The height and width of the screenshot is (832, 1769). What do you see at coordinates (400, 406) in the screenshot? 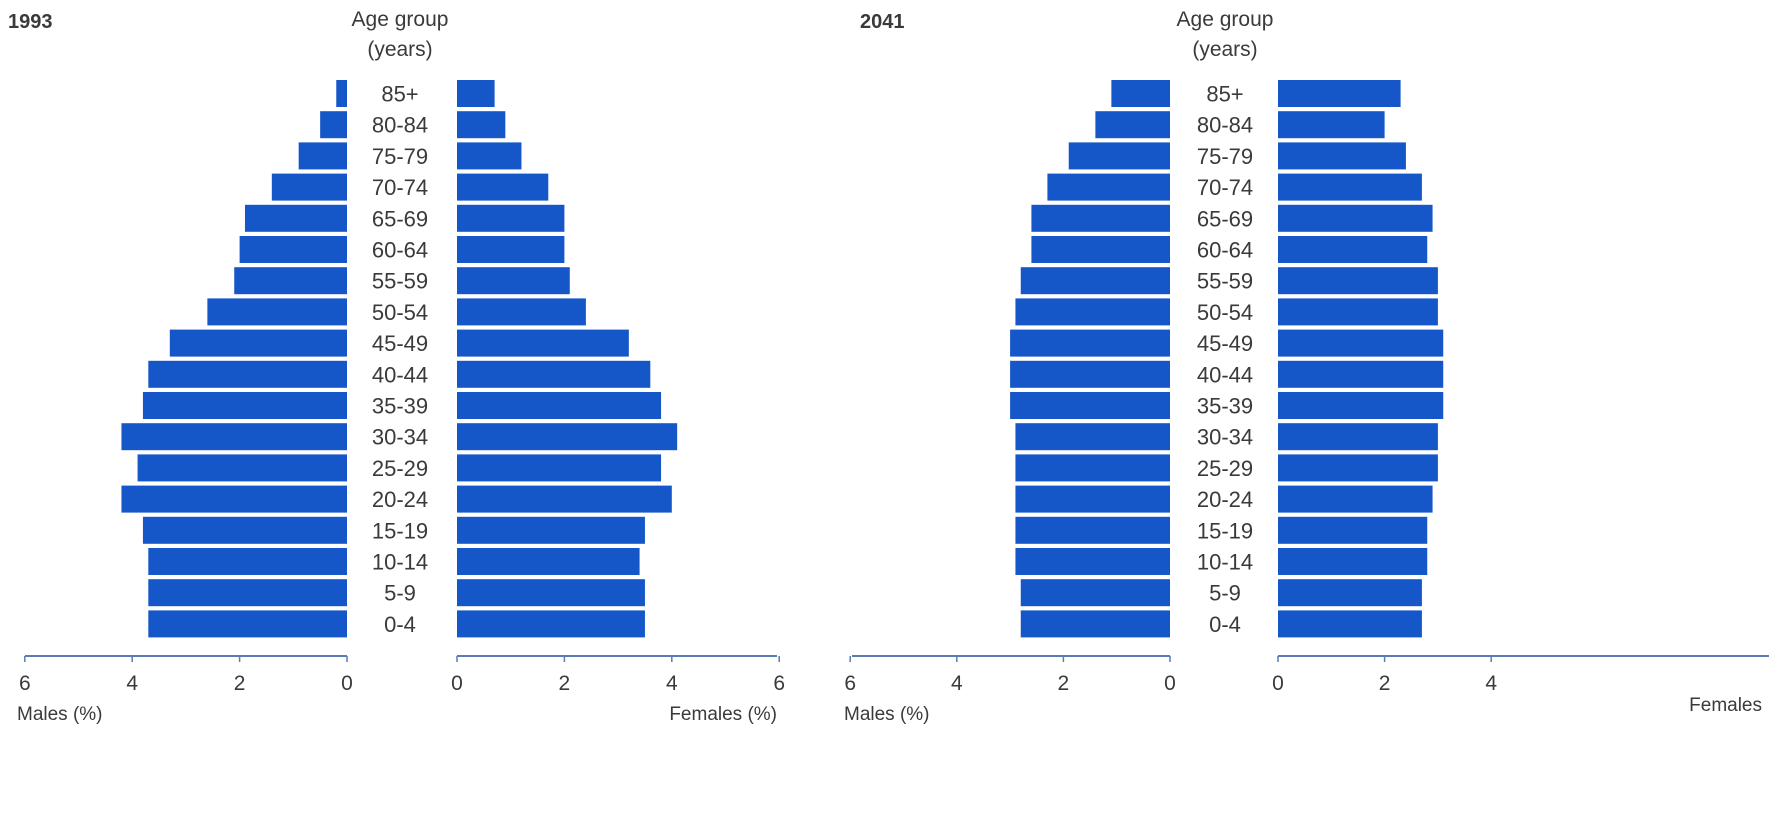
I see `age-group-label: 35-39` at bounding box center [400, 406].